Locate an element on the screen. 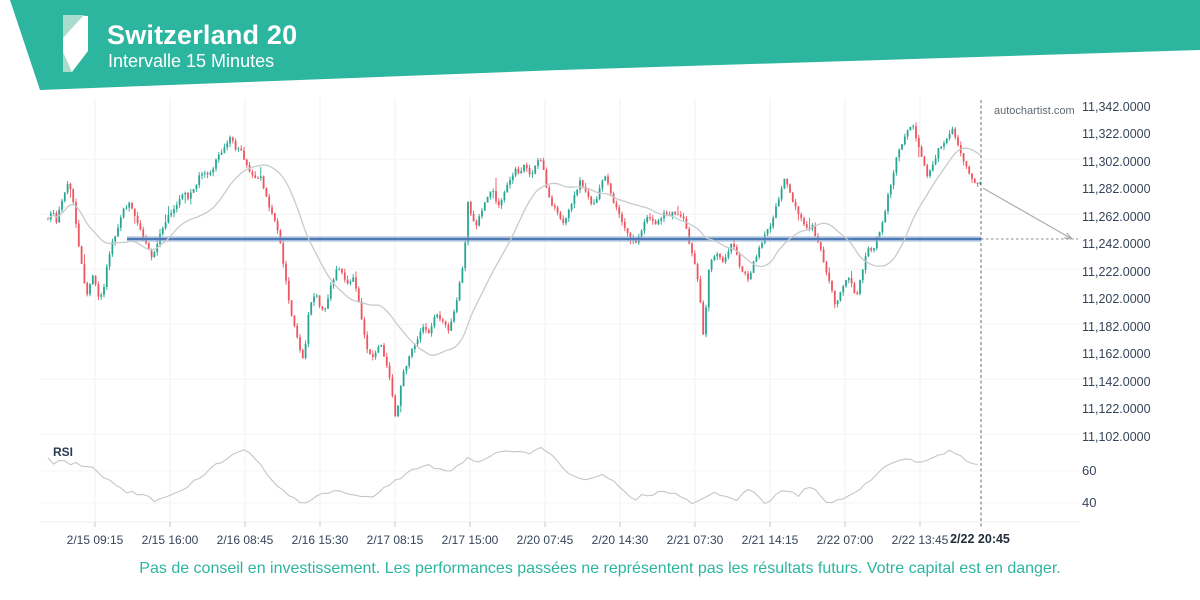 The height and width of the screenshot is (600, 1200). time-axis-label: 2/22 07:00 is located at coordinates (845, 540).